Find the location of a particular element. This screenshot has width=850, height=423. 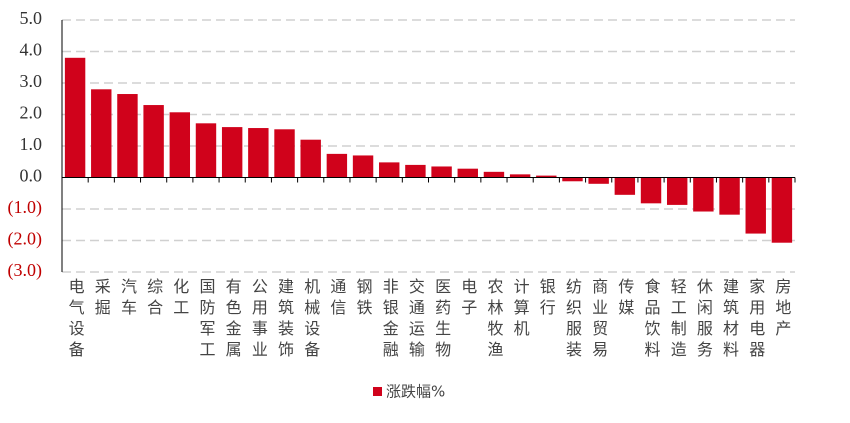

x-tick-label: 纺织服装 is located at coordinates (572, 320).